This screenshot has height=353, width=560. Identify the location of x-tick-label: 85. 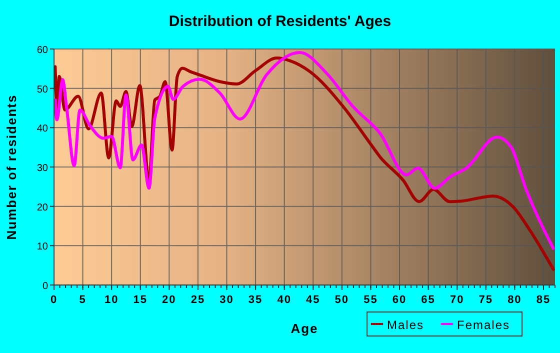
(543, 300).